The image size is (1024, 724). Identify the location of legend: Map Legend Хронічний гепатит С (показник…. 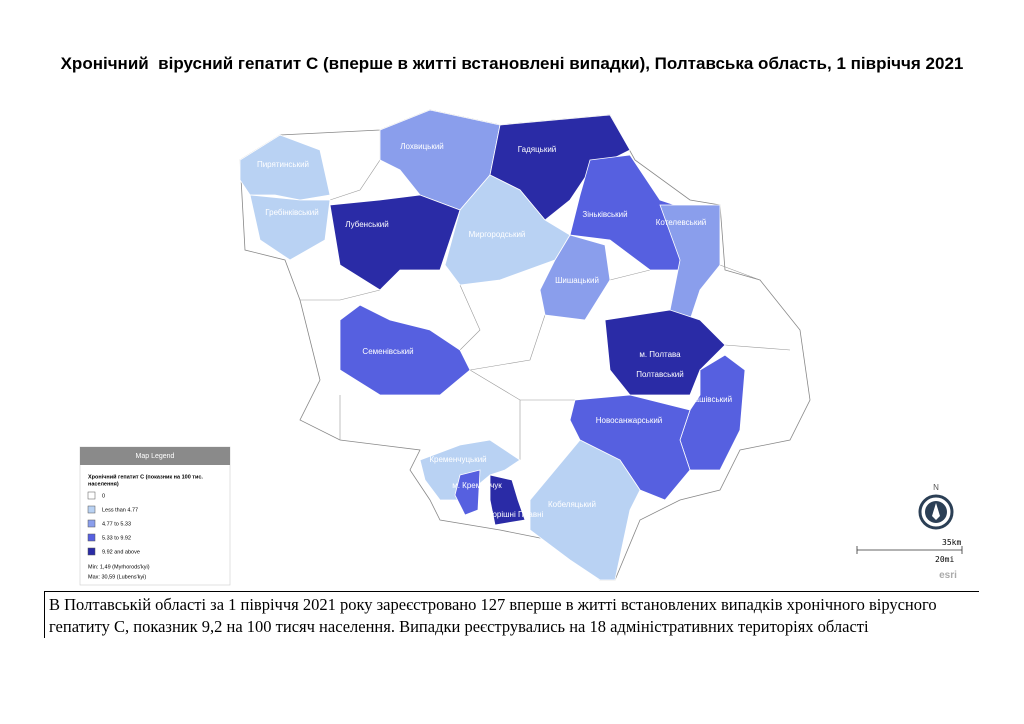
(155, 516).